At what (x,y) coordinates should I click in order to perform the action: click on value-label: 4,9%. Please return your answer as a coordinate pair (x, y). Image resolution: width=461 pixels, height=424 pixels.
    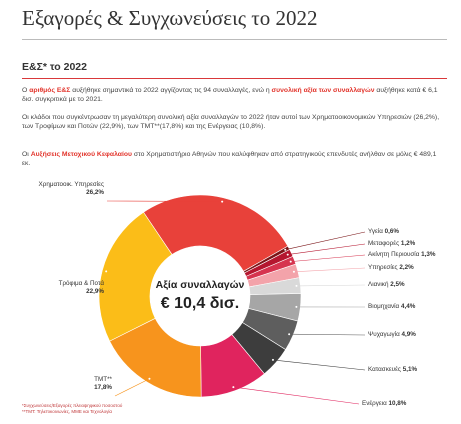
    Looking at the image, I should click on (408, 334).